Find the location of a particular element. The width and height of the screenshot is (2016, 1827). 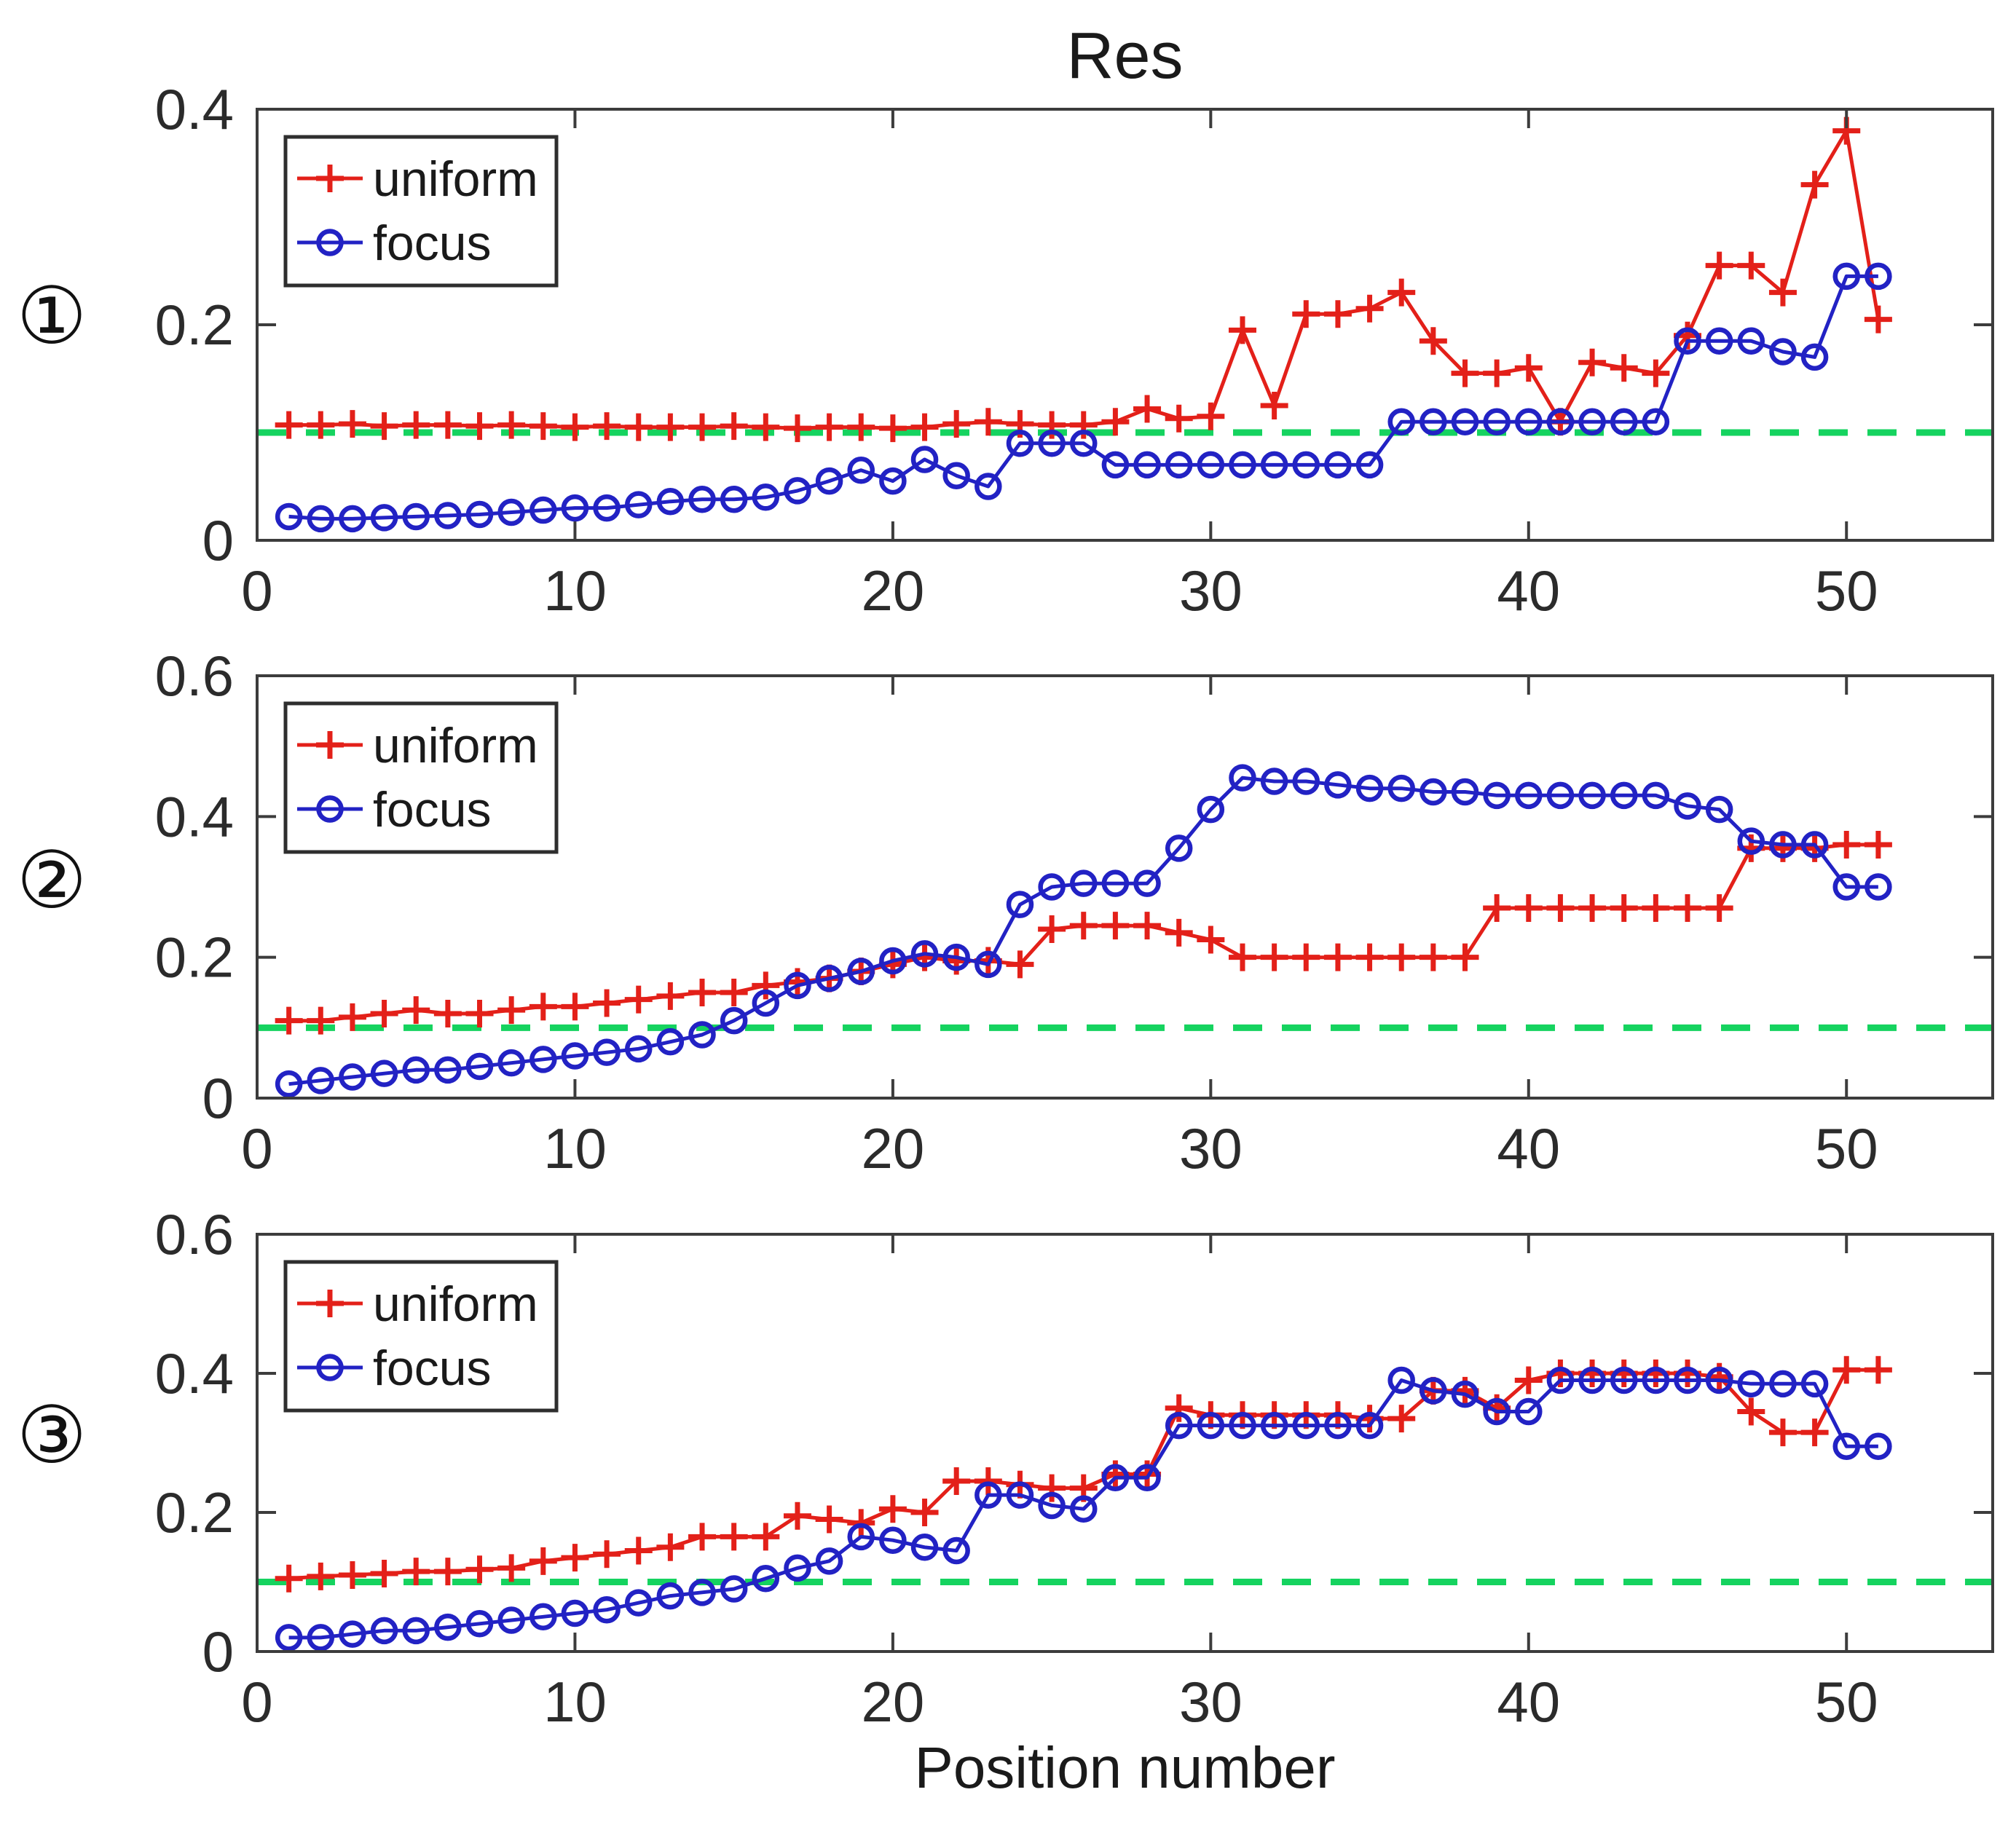

x-tick-label: 20 is located at coordinates (893, 1702).